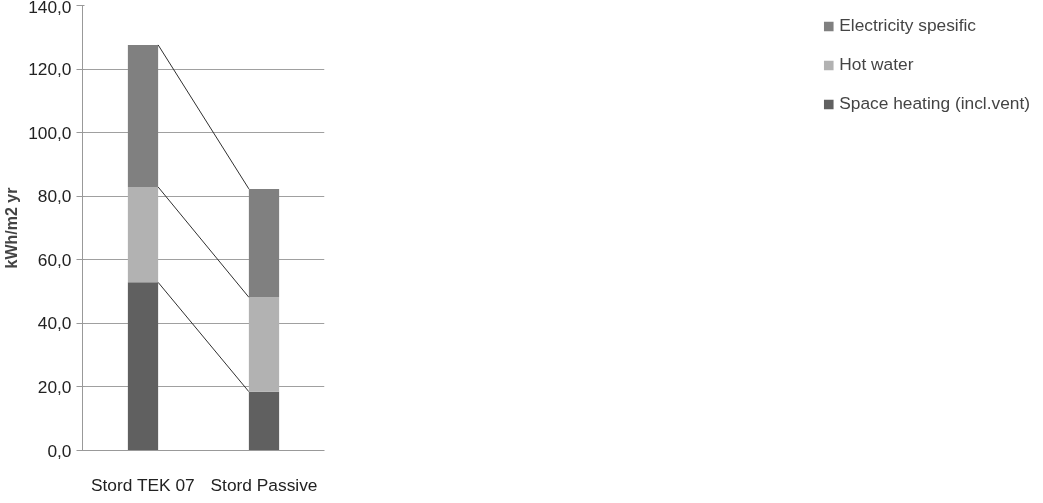 This screenshot has height=503, width=1043. Describe the element at coordinates (934, 103) in the screenshot. I see `legend-label: Space heating (incl.vent)` at that location.